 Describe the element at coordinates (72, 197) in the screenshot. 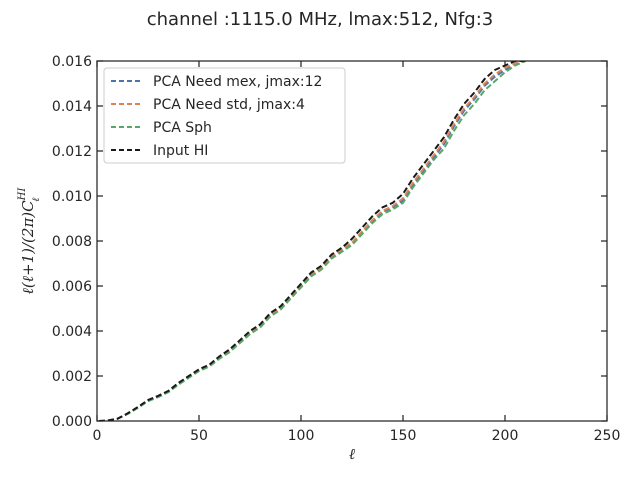

I see `y-tick-label: 0.010` at that location.